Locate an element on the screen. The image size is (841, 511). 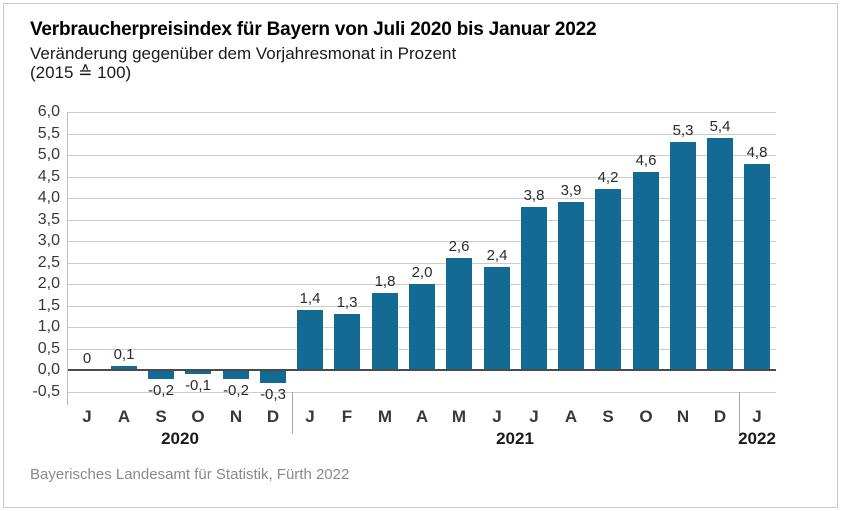
bar-value-label: 2,6 is located at coordinates (459, 246).